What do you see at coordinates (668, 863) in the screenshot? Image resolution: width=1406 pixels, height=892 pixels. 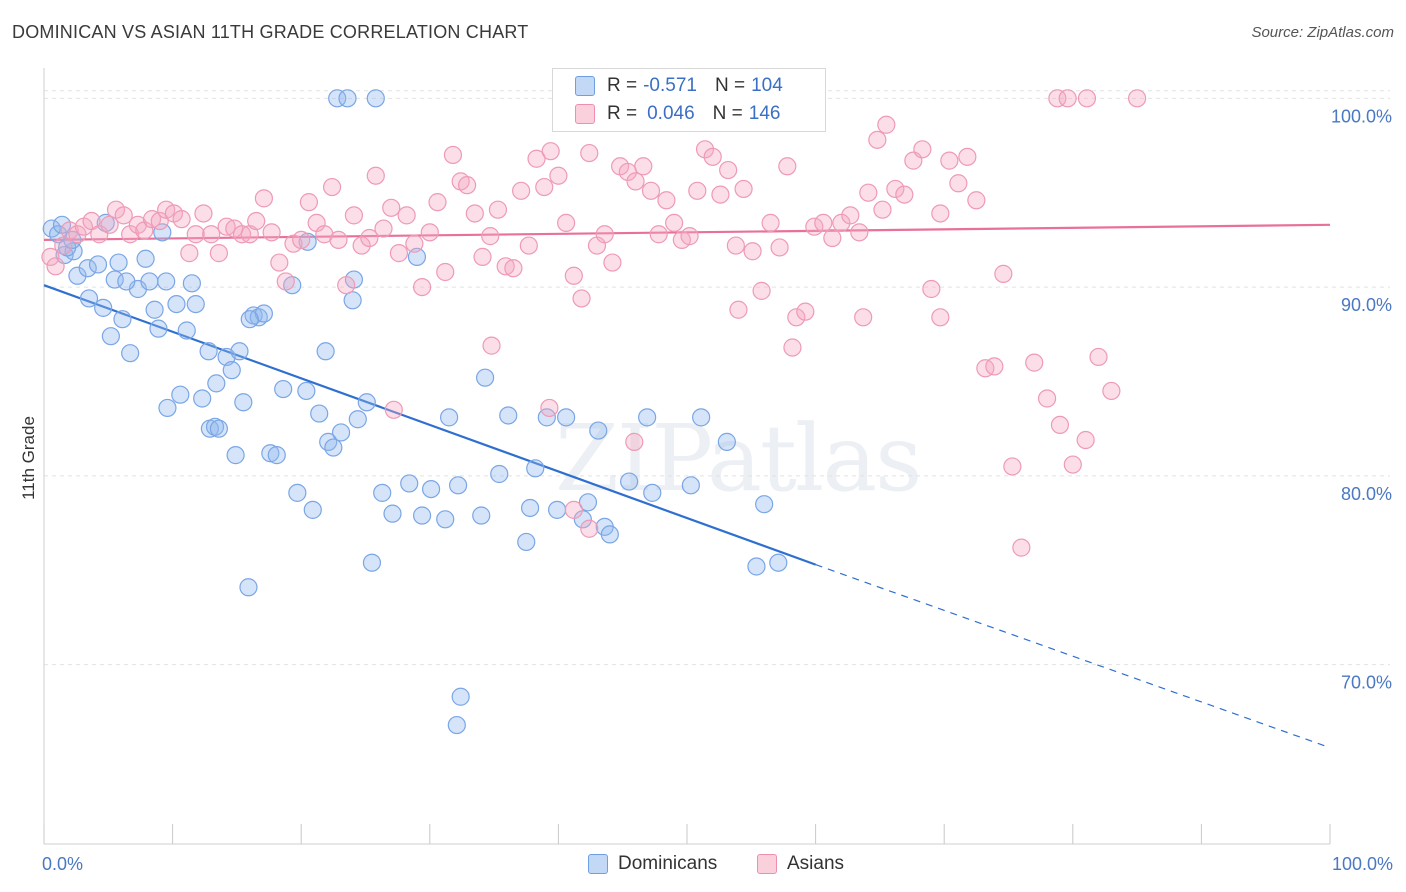 I see `bottom-legend-label: Dominicans` at bounding box center [668, 863].